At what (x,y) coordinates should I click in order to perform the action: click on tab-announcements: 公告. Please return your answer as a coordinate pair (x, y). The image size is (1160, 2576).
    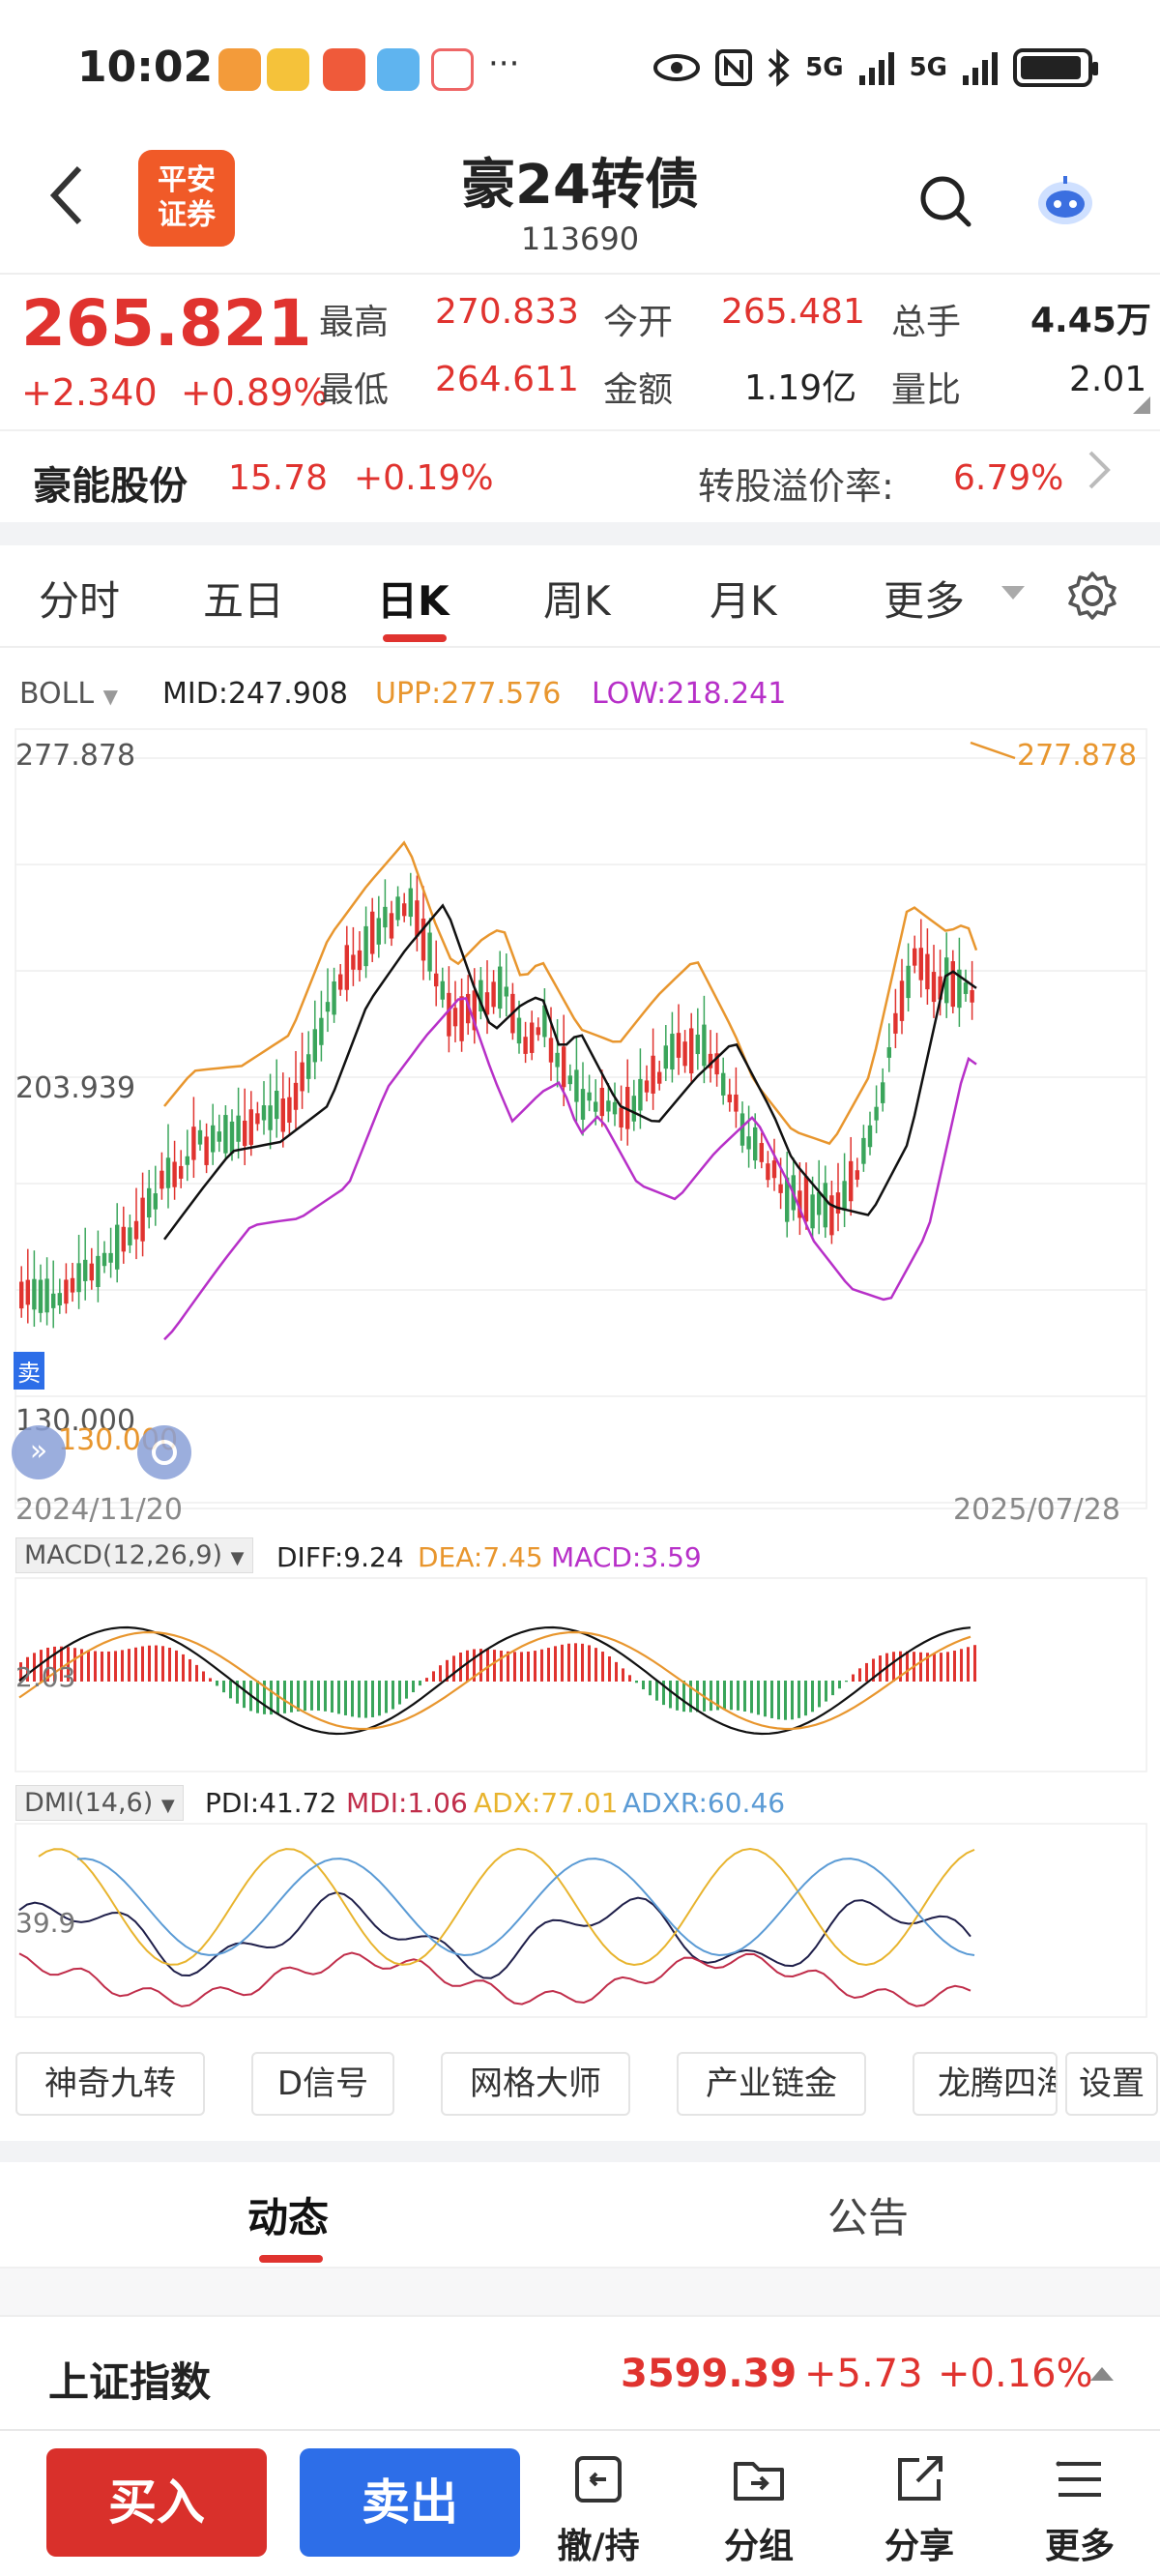
    Looking at the image, I should click on (869, 2217).